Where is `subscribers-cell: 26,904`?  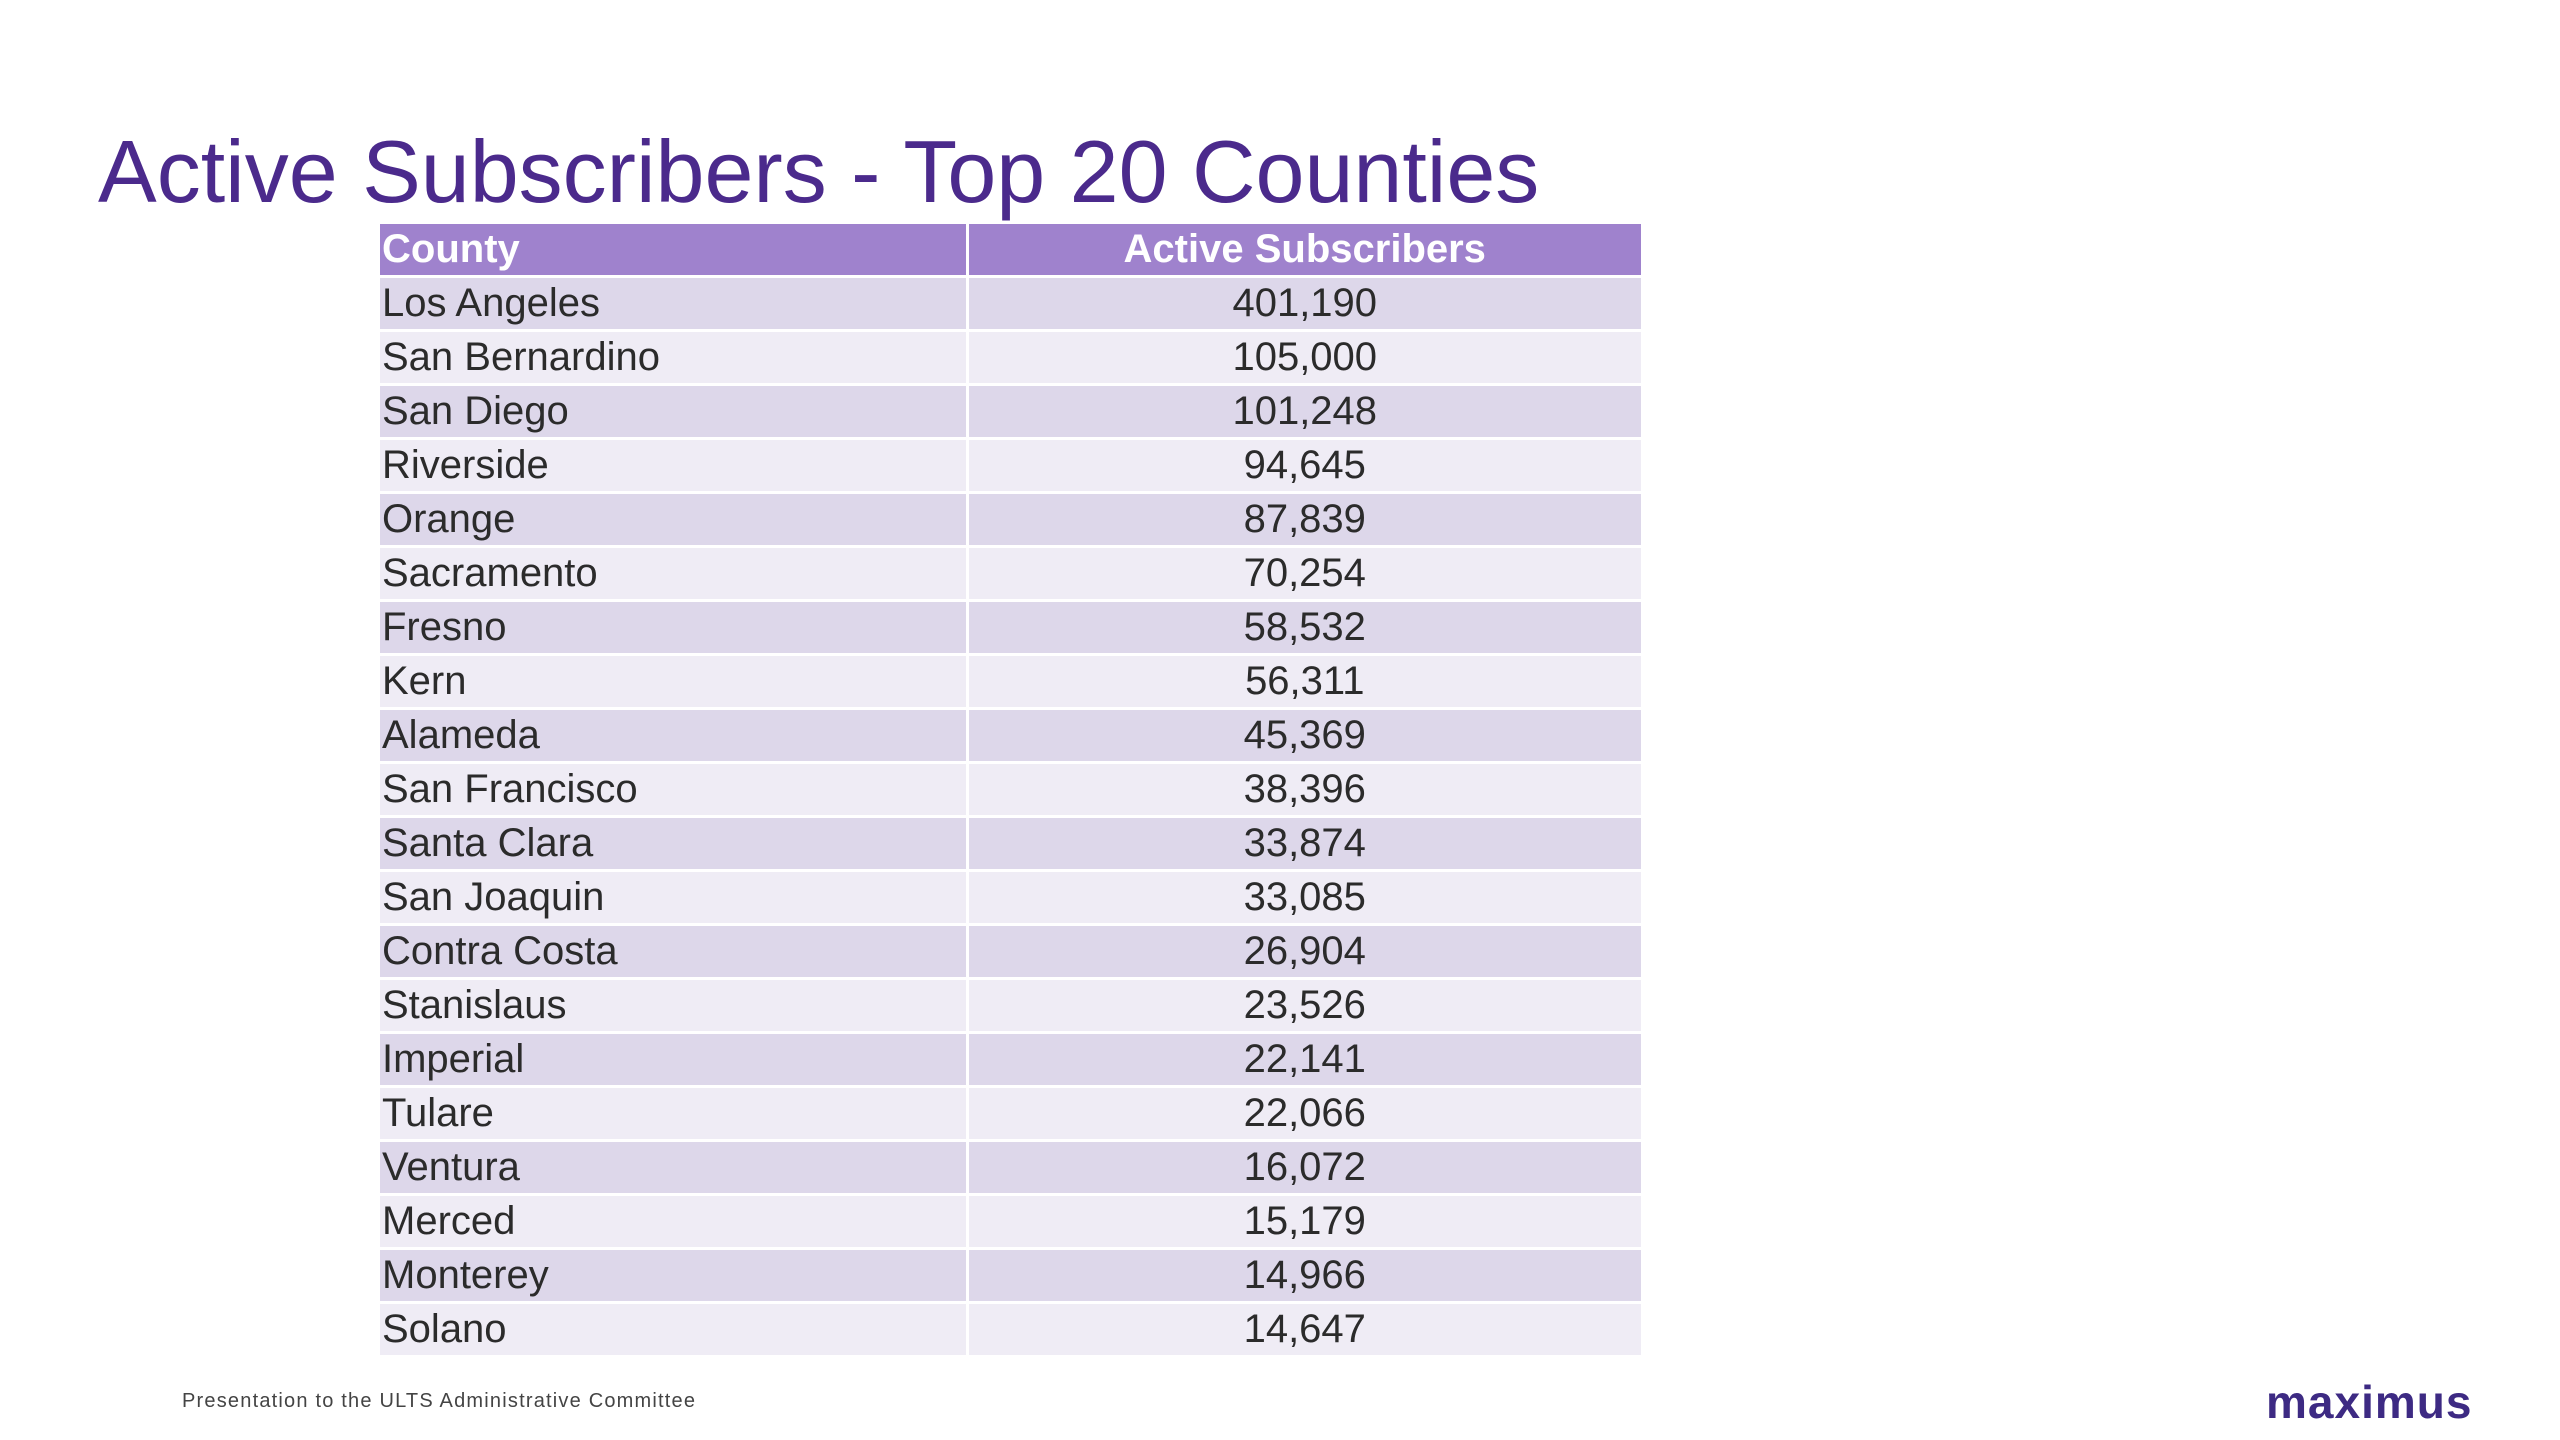
subscribers-cell: 26,904 is located at coordinates (1304, 952).